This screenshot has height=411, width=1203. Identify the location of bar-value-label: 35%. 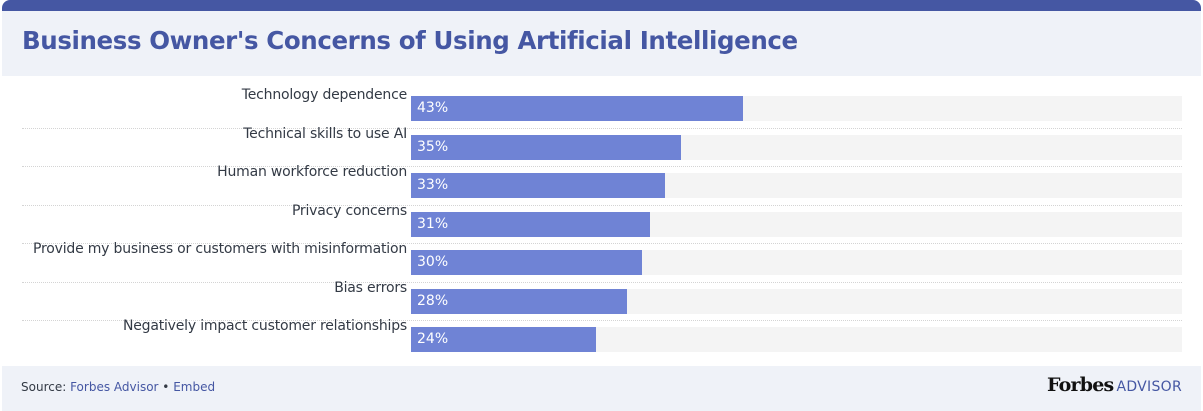
(433, 146).